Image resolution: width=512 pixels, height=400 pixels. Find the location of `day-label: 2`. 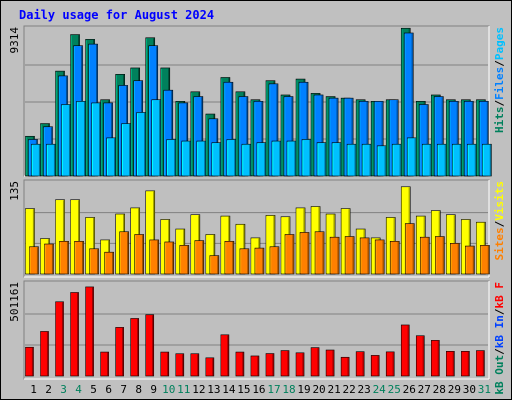

day-label: 2 is located at coordinates (48, 389).